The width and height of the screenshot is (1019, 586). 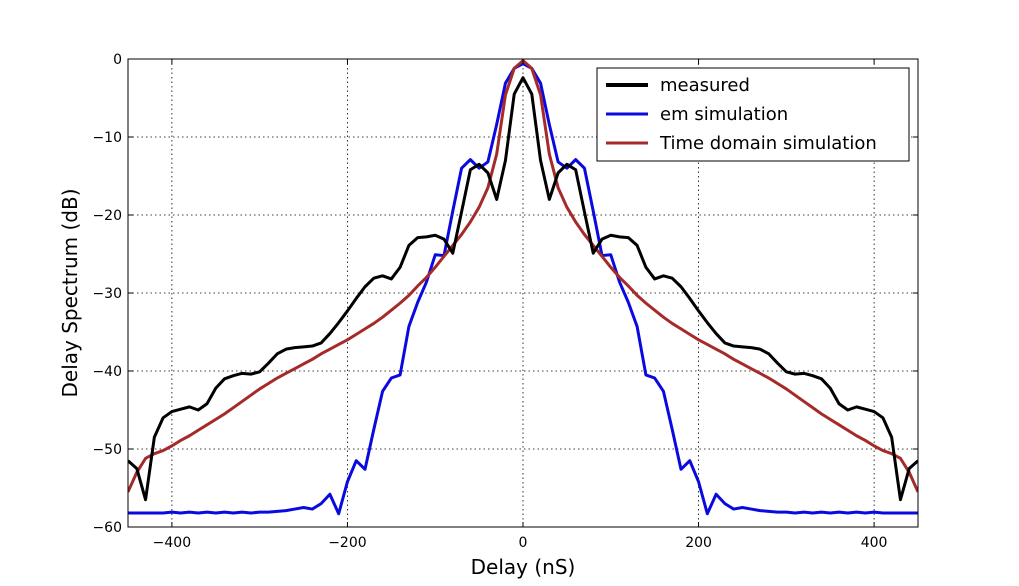 What do you see at coordinates (698, 543) in the screenshot?
I see `x-tick-label: 200` at bounding box center [698, 543].